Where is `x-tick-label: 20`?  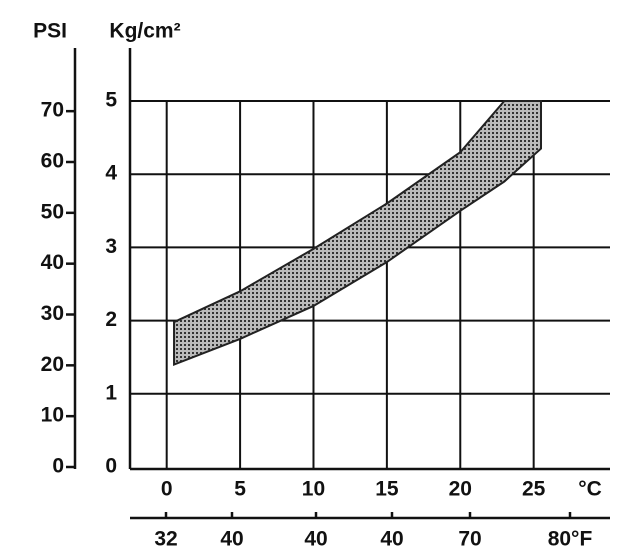 x-tick-label: 20 is located at coordinates (460, 489).